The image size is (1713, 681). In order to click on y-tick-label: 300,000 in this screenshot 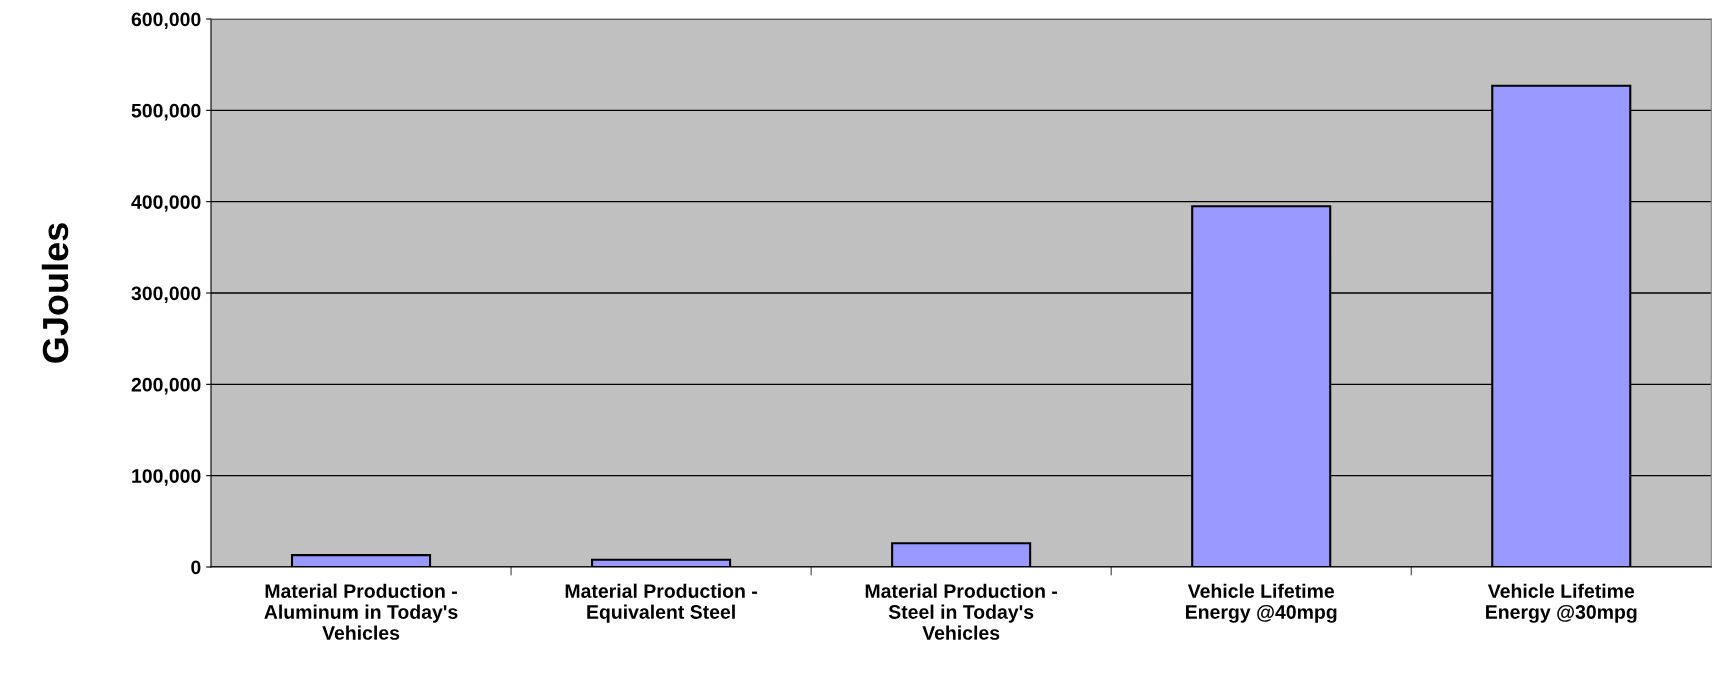, I will do `click(166, 295)`.